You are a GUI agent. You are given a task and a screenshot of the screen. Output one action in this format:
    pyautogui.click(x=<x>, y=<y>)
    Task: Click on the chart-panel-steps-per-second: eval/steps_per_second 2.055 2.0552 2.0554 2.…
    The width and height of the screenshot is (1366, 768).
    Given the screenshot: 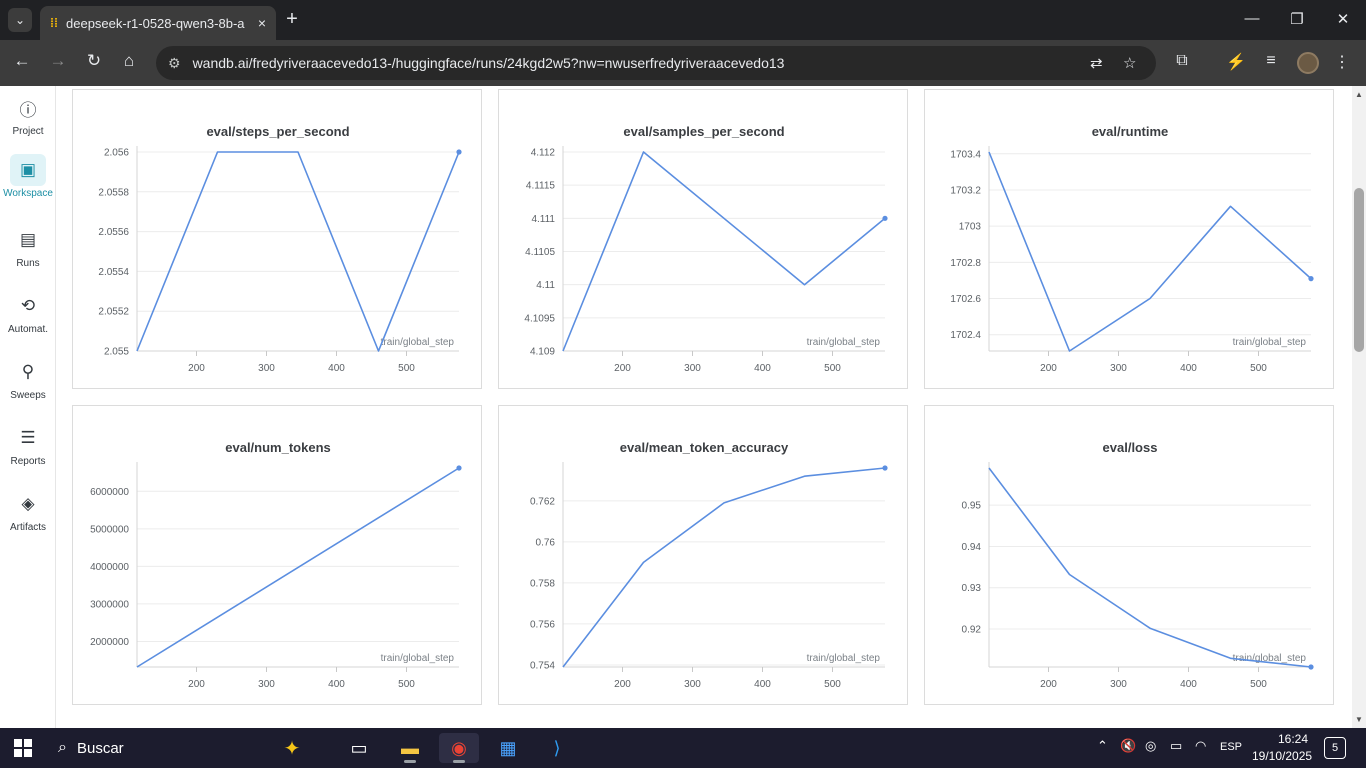 What is the action you would take?
    pyautogui.click(x=277, y=239)
    